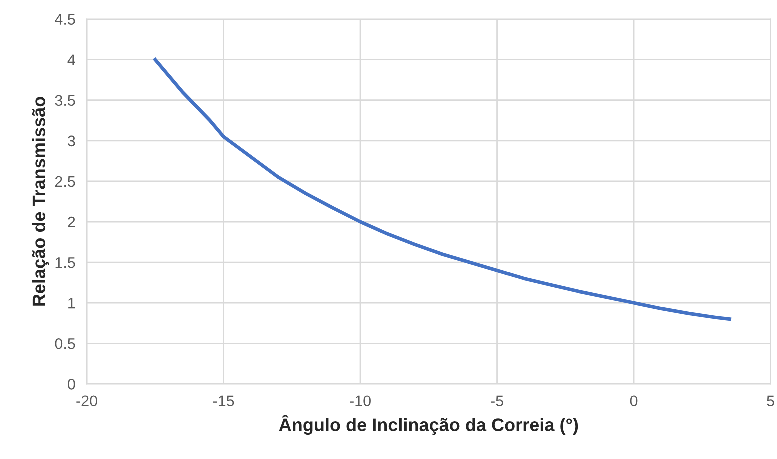 Image resolution: width=777 pixels, height=459 pixels. I want to click on x-axis-title: Ângulo de Inclinação da Correia (°), so click(428, 425).